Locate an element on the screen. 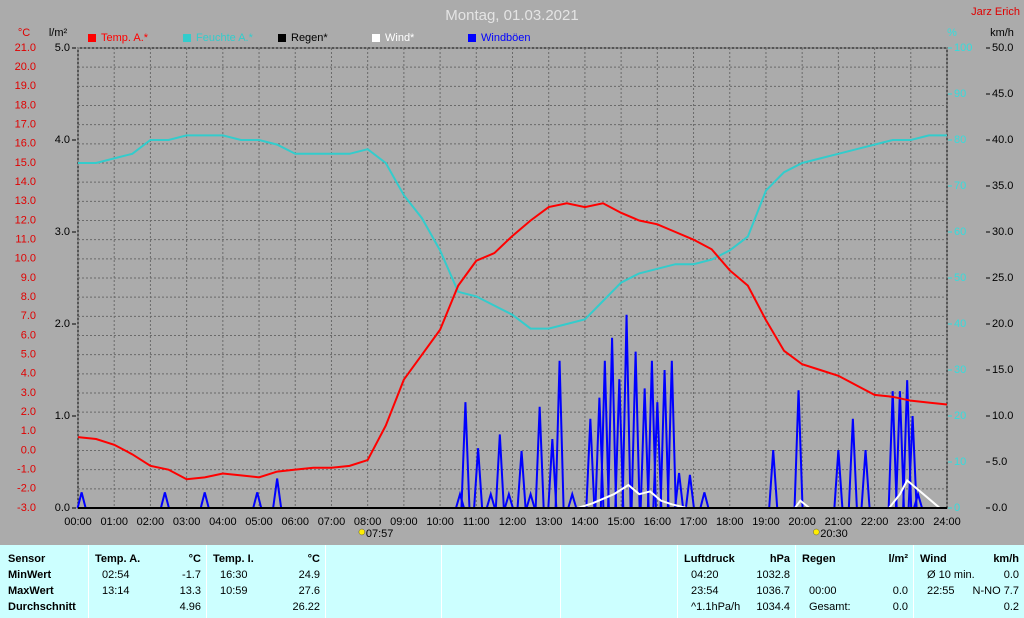 This screenshot has height=618, width=1024. x-tick-label: 08:00 is located at coordinates (368, 522).